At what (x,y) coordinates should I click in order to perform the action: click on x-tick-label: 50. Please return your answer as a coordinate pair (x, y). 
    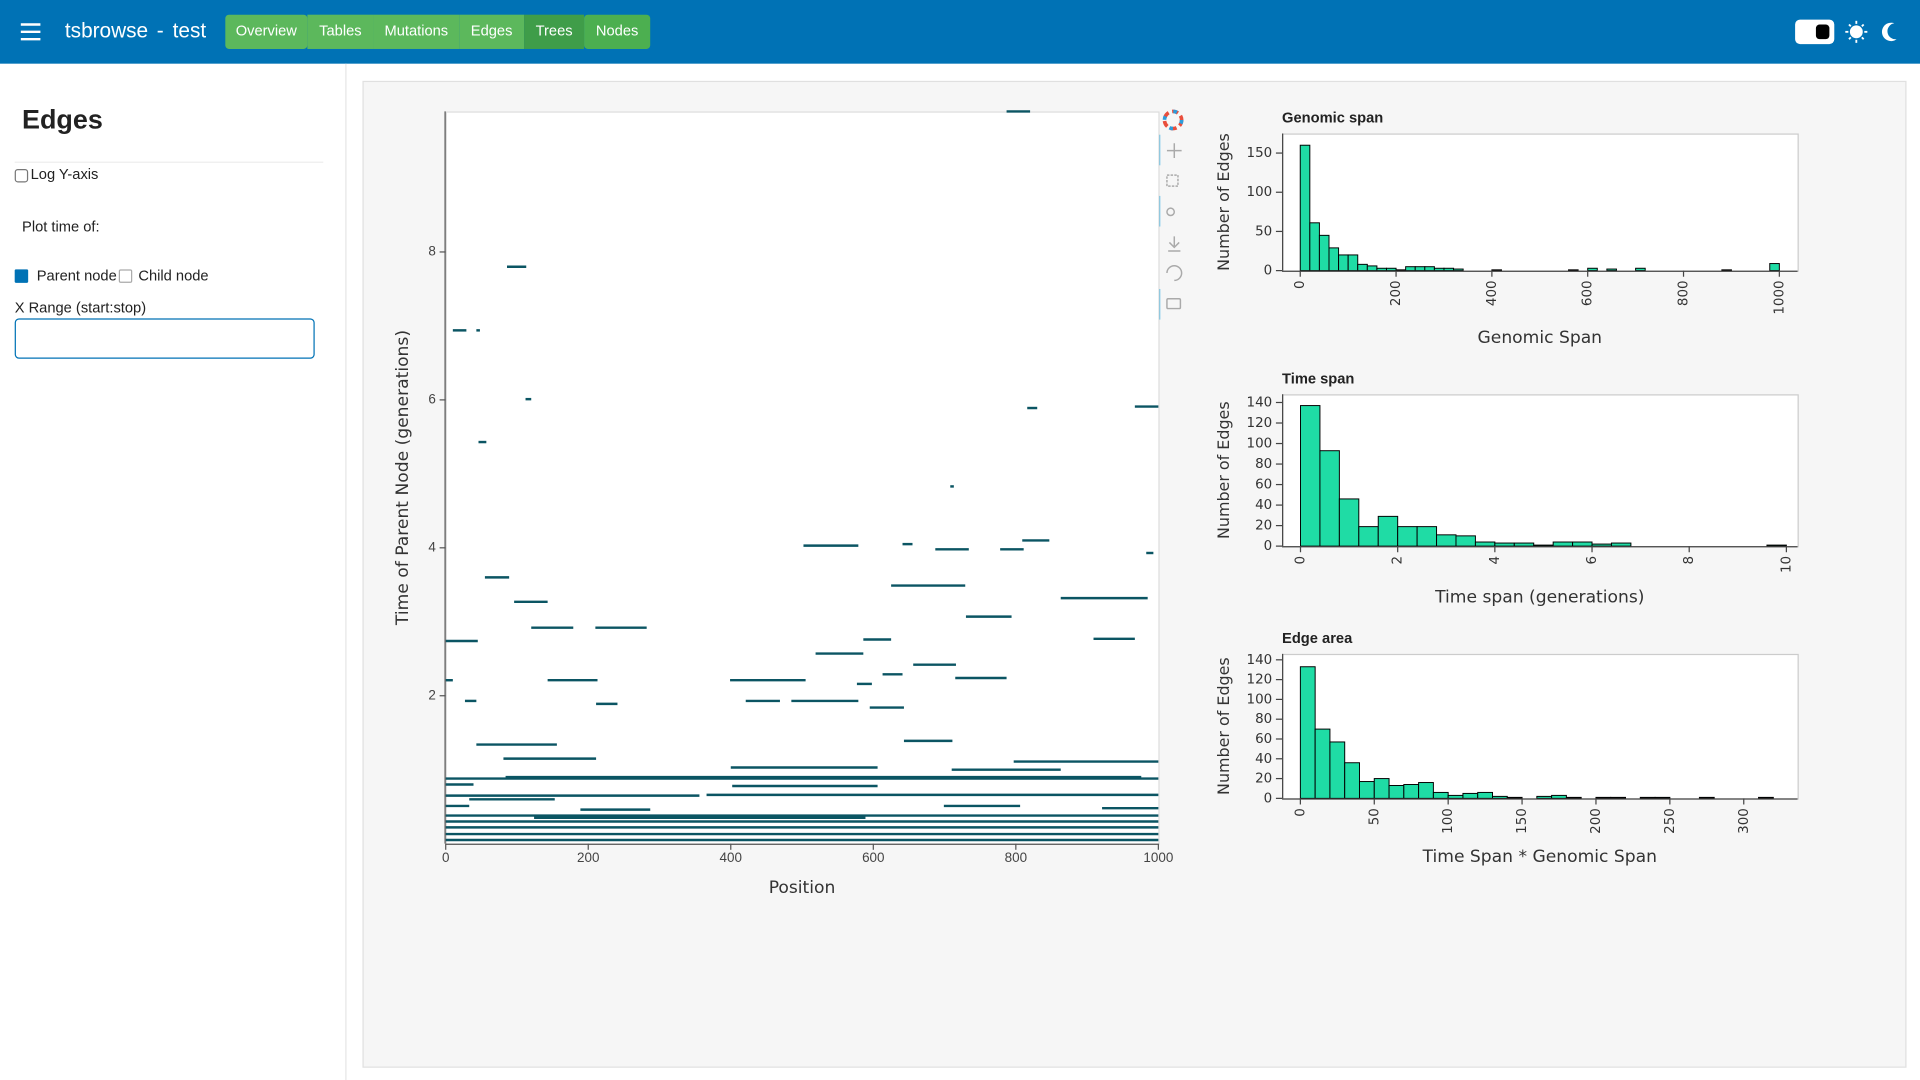
    Looking at the image, I should click on (1374, 816).